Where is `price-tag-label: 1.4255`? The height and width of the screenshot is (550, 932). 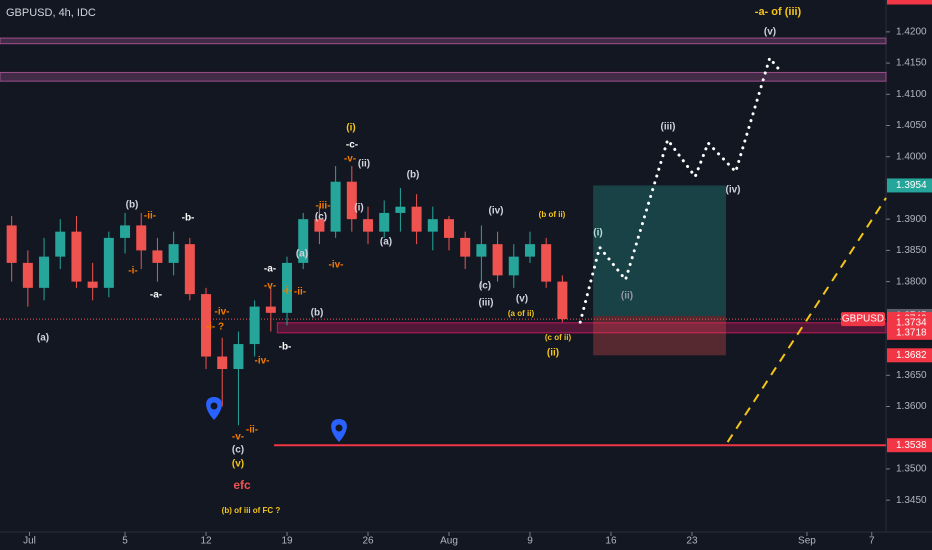
price-tag-label: 1.4255 is located at coordinates (911, 1).